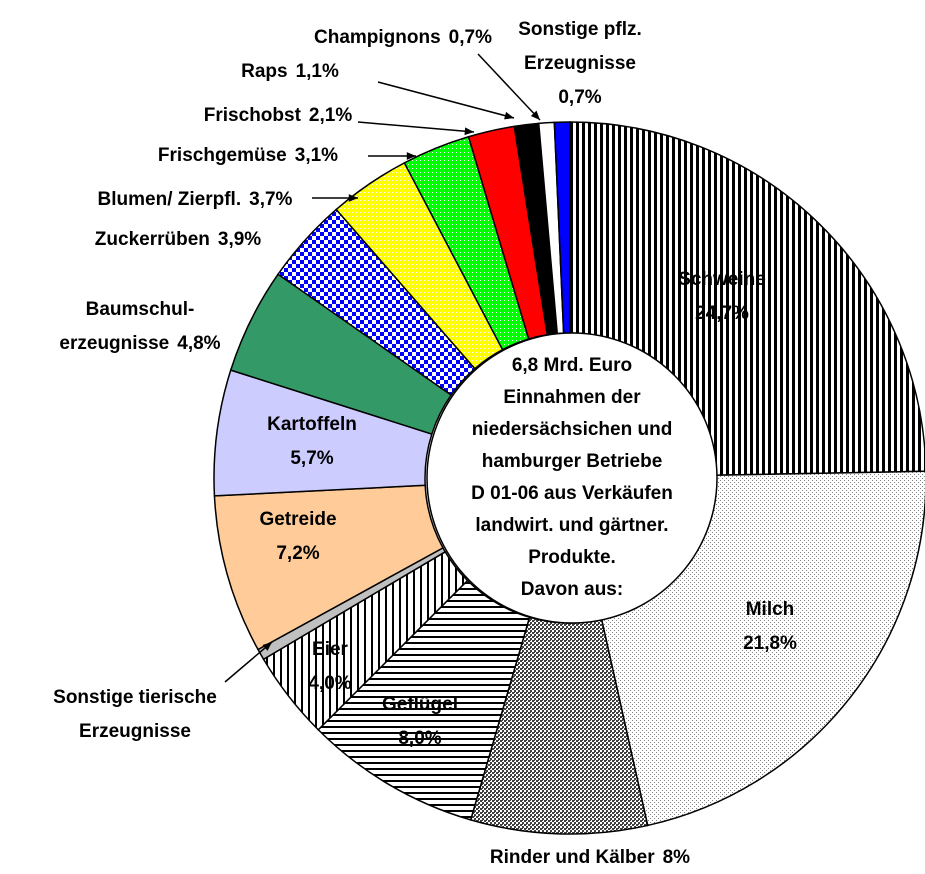  I want to click on center-text: landwirt. und gärtner., so click(571, 525).